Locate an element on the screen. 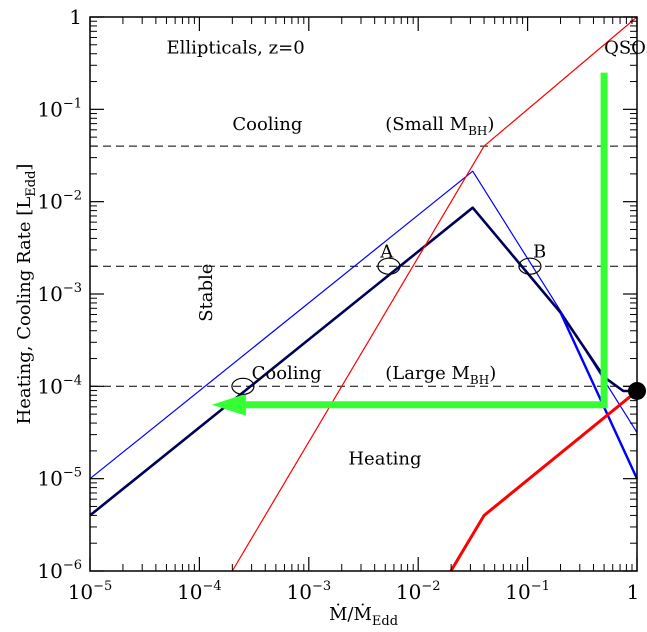  x-tick-label: 10⁻³ is located at coordinates (308, 591).